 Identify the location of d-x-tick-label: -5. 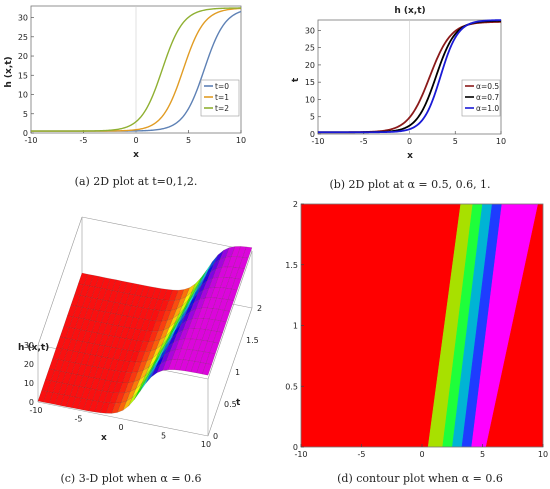
(362, 454).